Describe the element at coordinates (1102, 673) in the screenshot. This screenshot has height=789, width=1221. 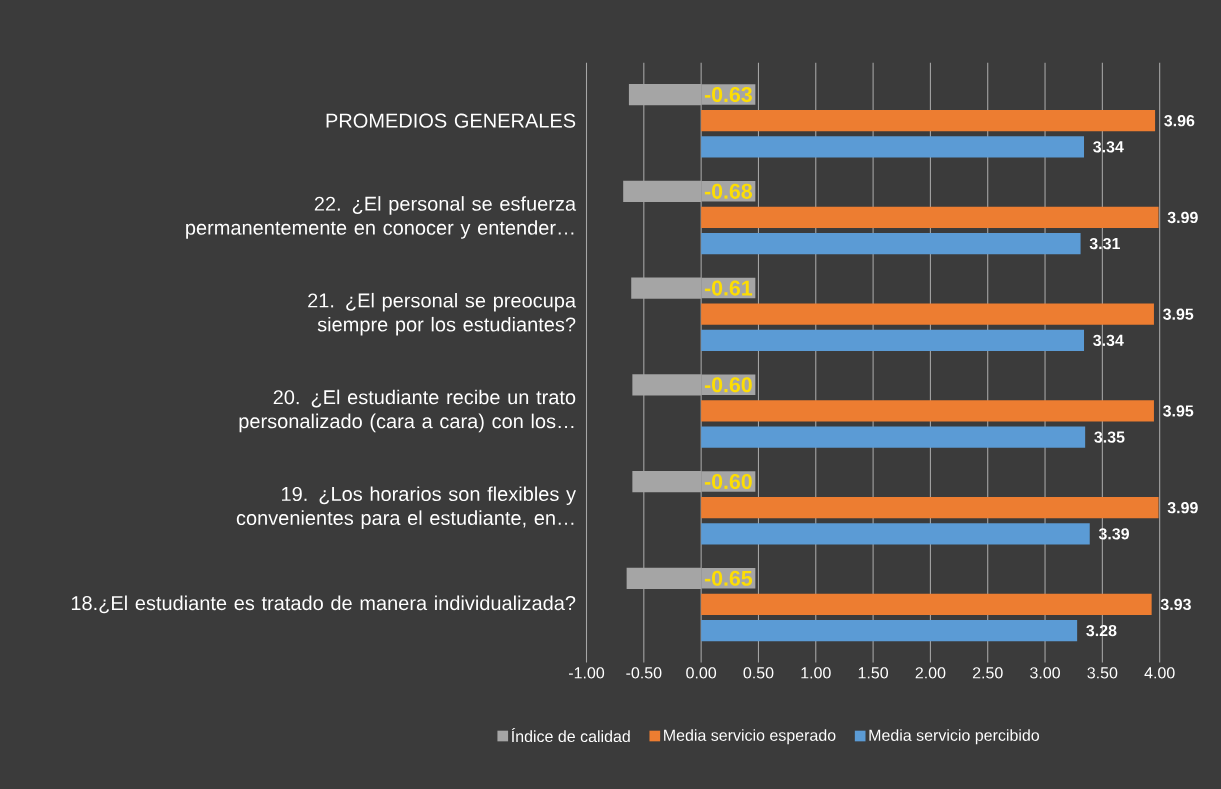
I see `x-tick-label: 3.50` at that location.